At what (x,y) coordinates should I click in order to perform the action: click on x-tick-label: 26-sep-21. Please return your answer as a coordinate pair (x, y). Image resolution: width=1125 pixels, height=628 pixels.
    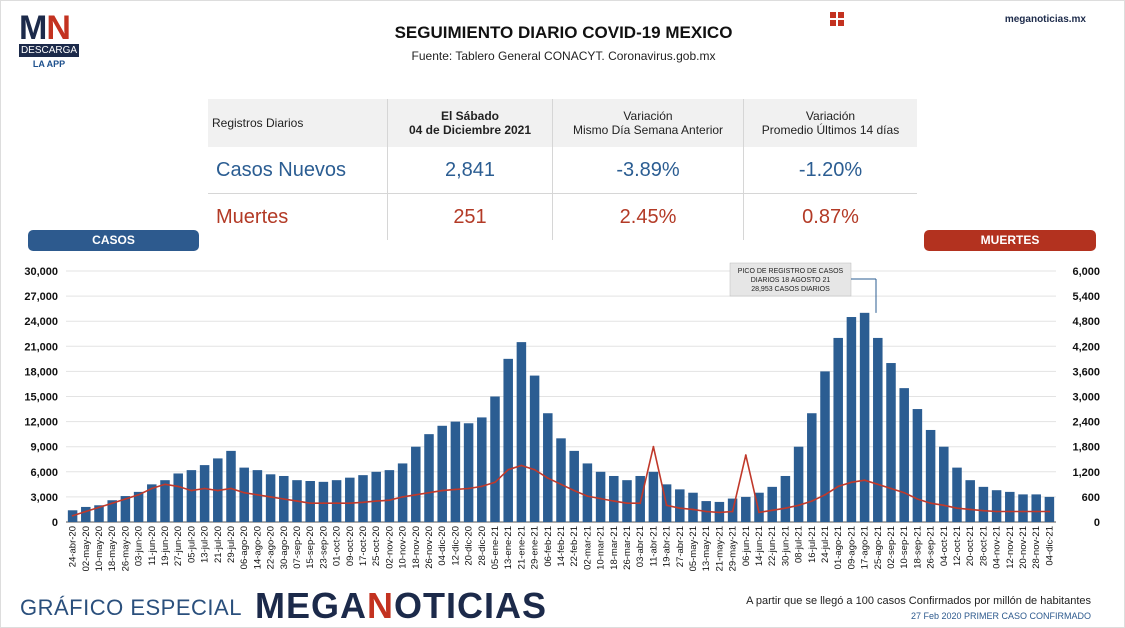
    Looking at the image, I should click on (931, 547).